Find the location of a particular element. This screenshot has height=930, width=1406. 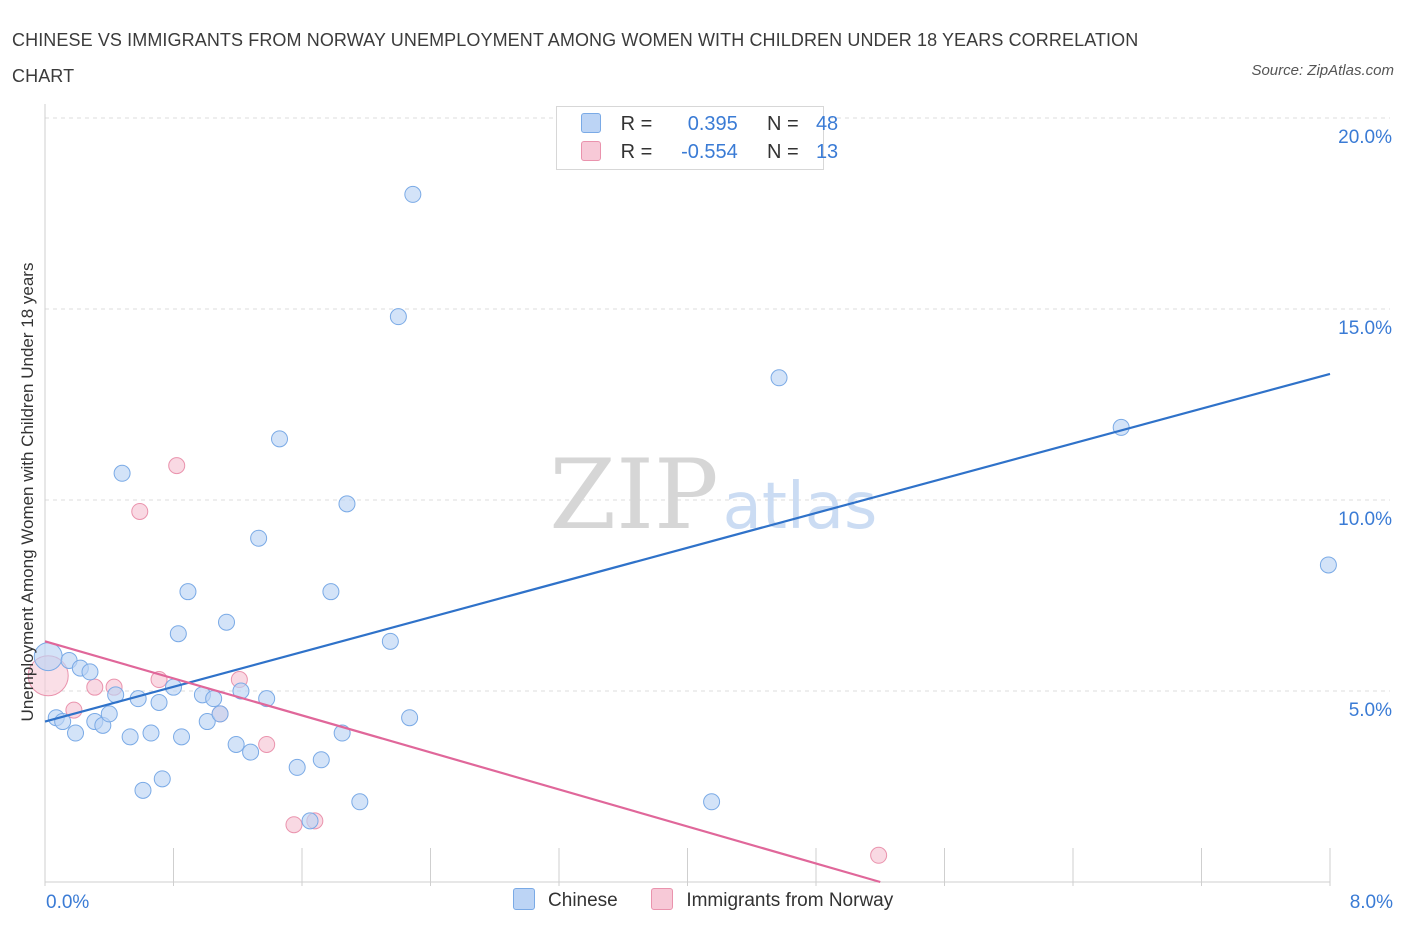

legend-label-chinese: Chinese is located at coordinates (583, 900).